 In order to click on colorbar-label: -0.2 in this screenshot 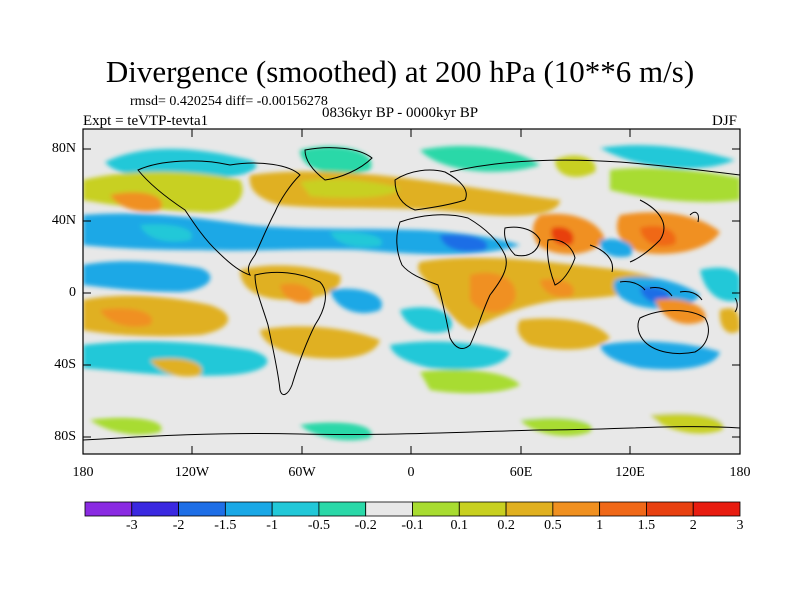, I will do `click(365, 525)`.